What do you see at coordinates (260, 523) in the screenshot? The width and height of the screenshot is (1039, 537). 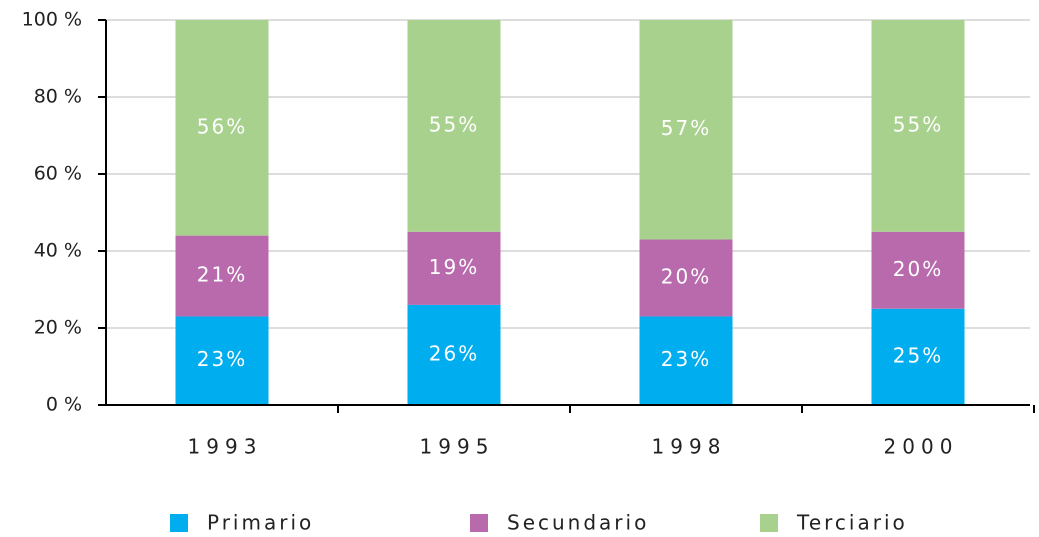 I see `legend-label: Primario` at bounding box center [260, 523].